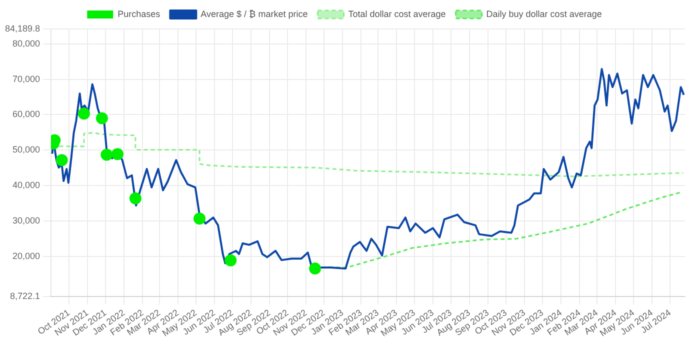 The image size is (691, 342). What do you see at coordinates (544, 13) in the screenshot?
I see `legend-label: Daily buy dollar cost average` at bounding box center [544, 13].